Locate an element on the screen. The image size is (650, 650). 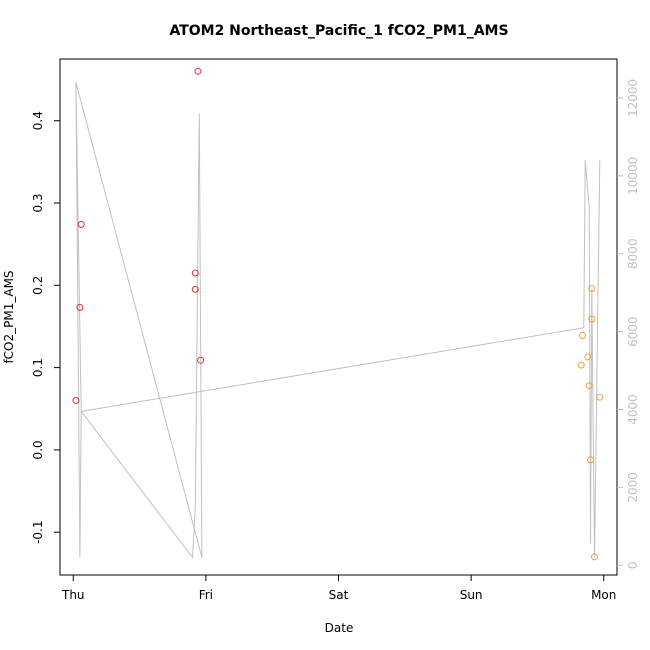
x-tick-label-0: Thu is located at coordinates (73, 595).